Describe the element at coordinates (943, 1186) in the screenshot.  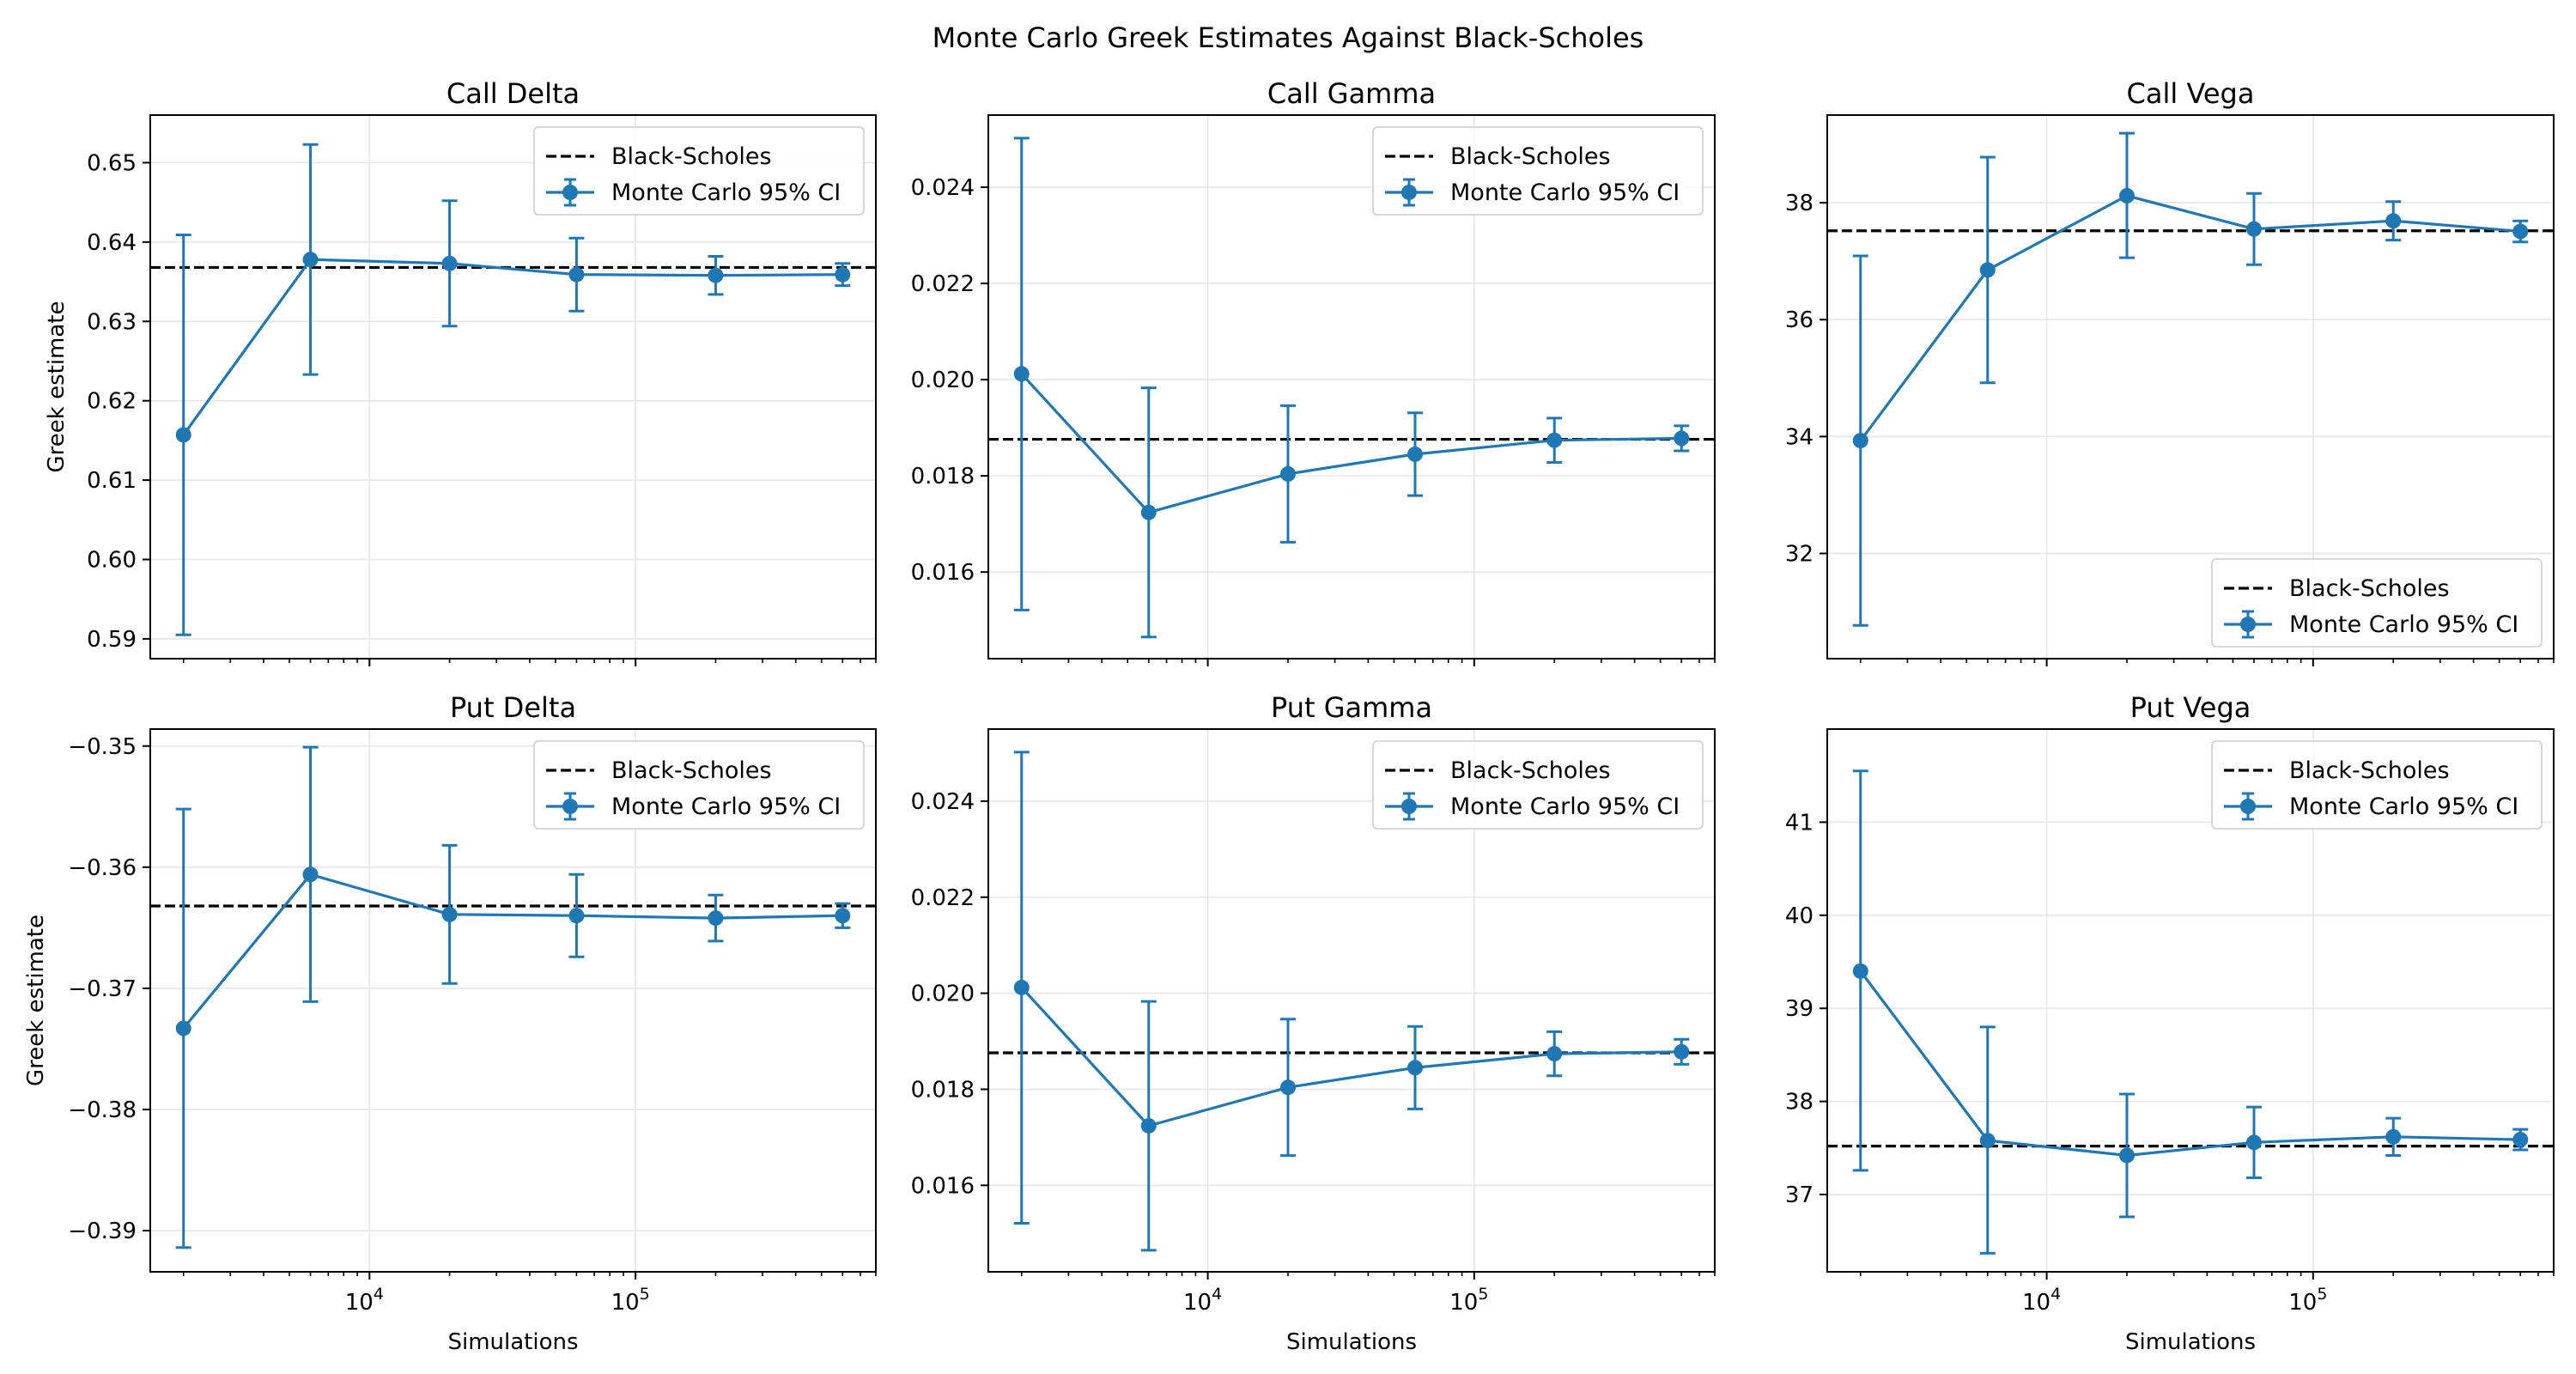
I see `y-tick-label: 0.016` at that location.